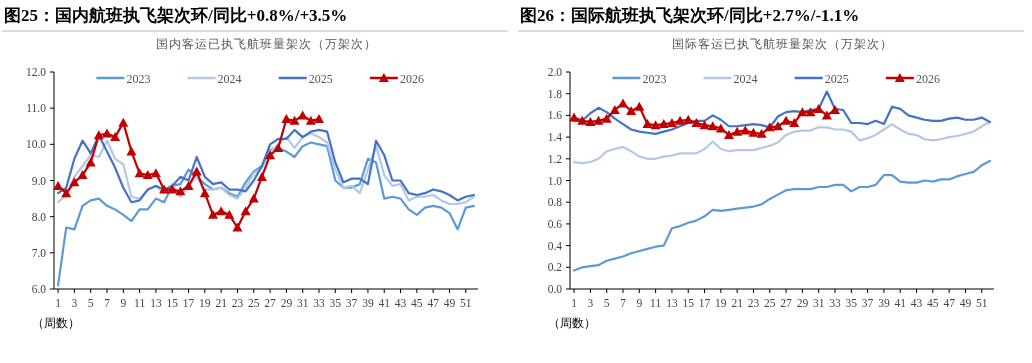 The height and width of the screenshot is (363, 1032). I want to click on x-tick-label: 41, so click(900, 303).